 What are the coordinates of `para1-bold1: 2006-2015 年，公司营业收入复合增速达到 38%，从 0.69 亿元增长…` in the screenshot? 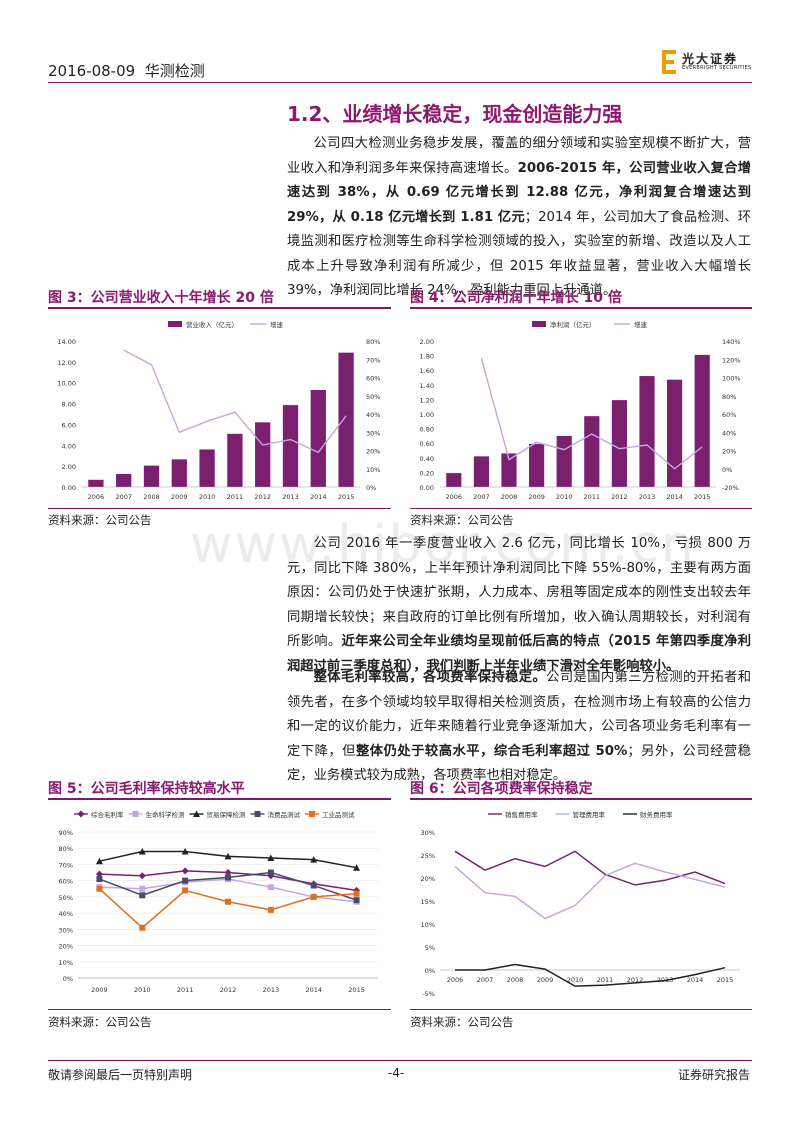 It's located at (519, 192).